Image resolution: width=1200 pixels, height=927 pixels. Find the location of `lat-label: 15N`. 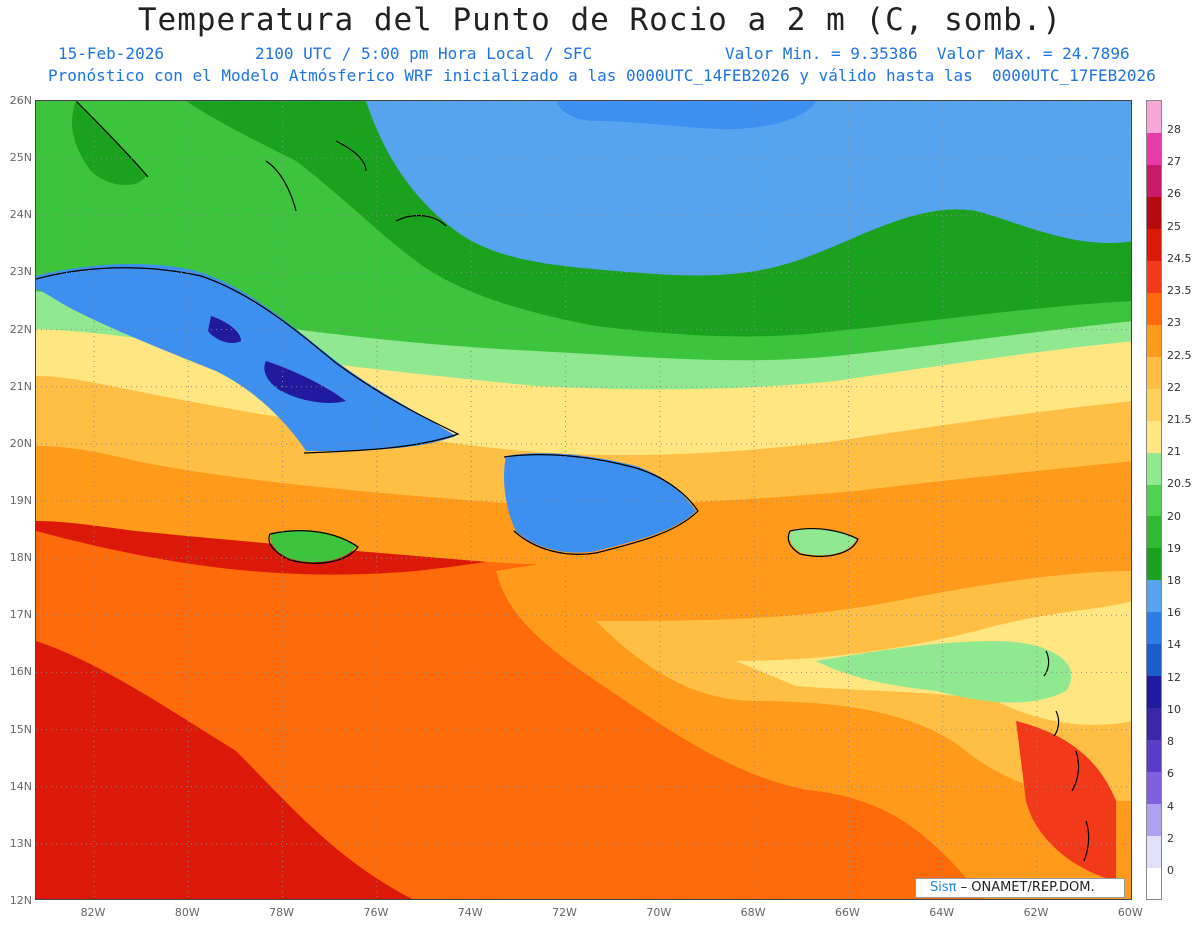

lat-label: 15N is located at coordinates (20, 729).